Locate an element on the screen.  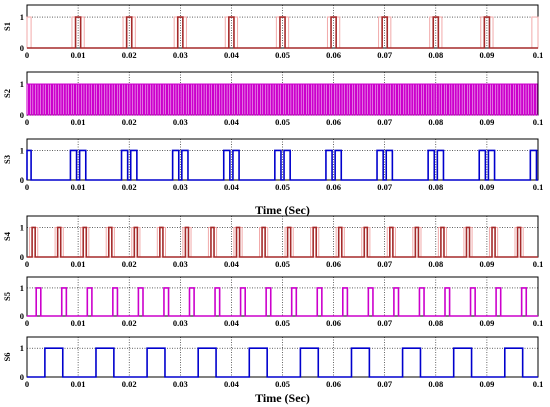
x-tick-label-s2-7: 0.07 is located at coordinates (385, 122).